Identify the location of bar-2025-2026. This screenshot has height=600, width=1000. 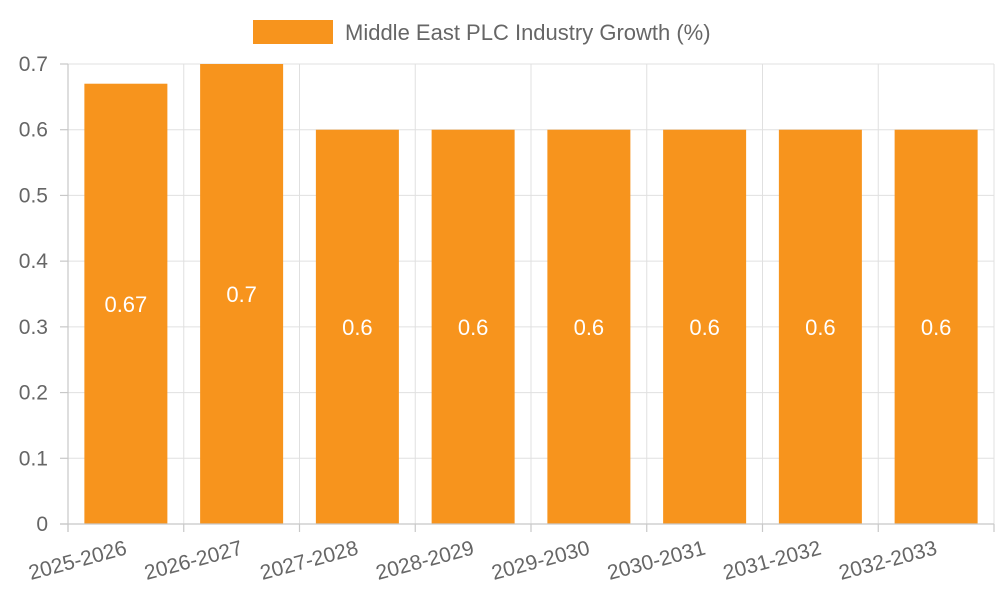
(126, 303).